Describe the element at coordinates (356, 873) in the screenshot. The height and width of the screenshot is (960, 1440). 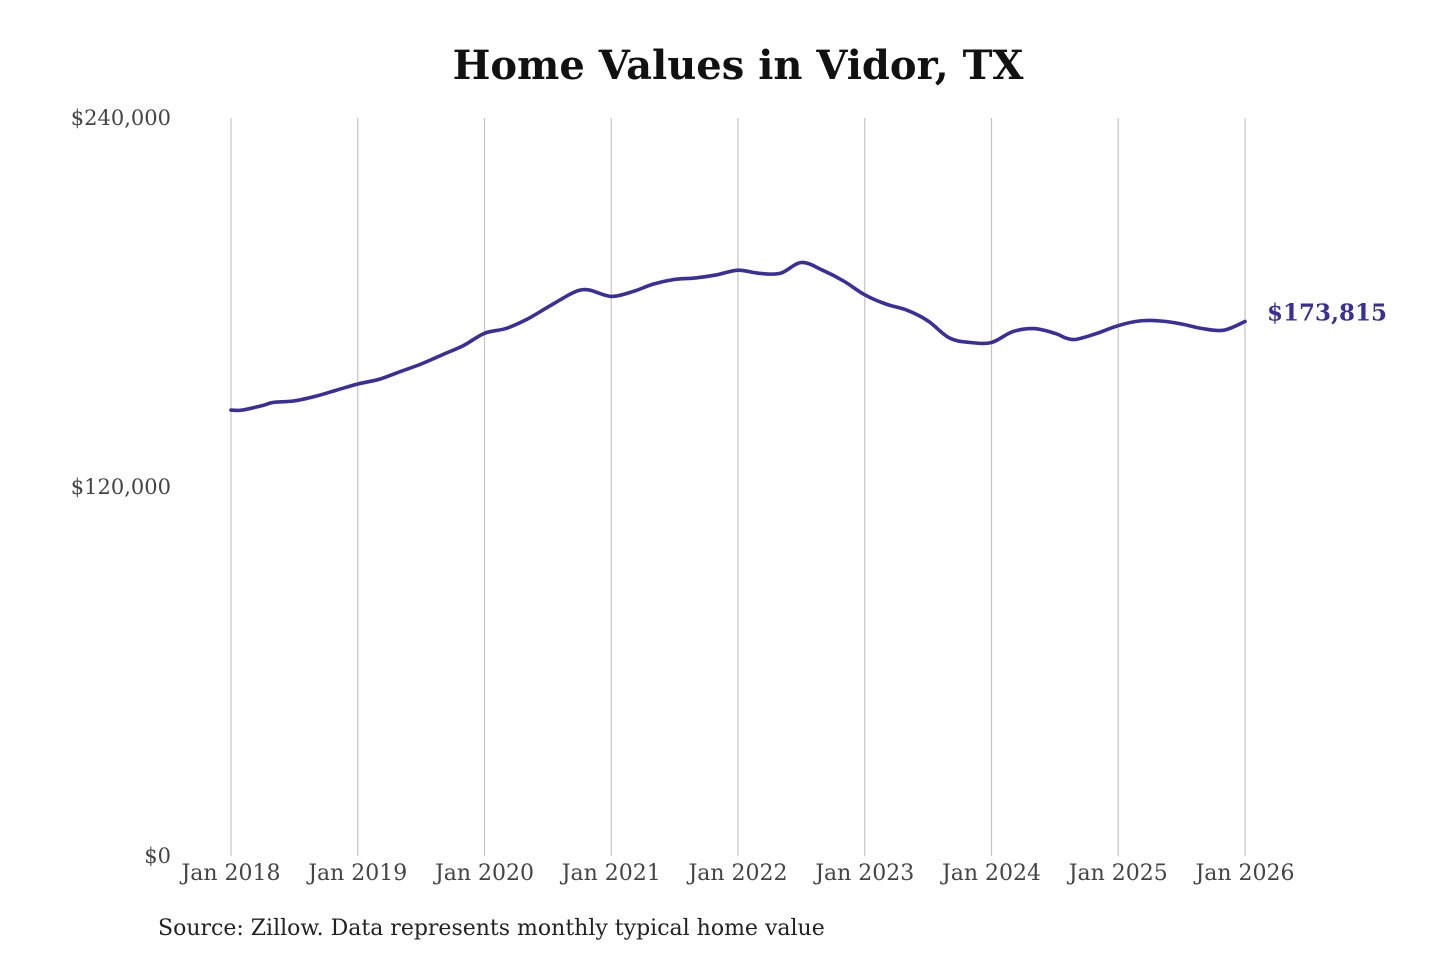
I see `x-tick-label: Jan 2019` at that location.